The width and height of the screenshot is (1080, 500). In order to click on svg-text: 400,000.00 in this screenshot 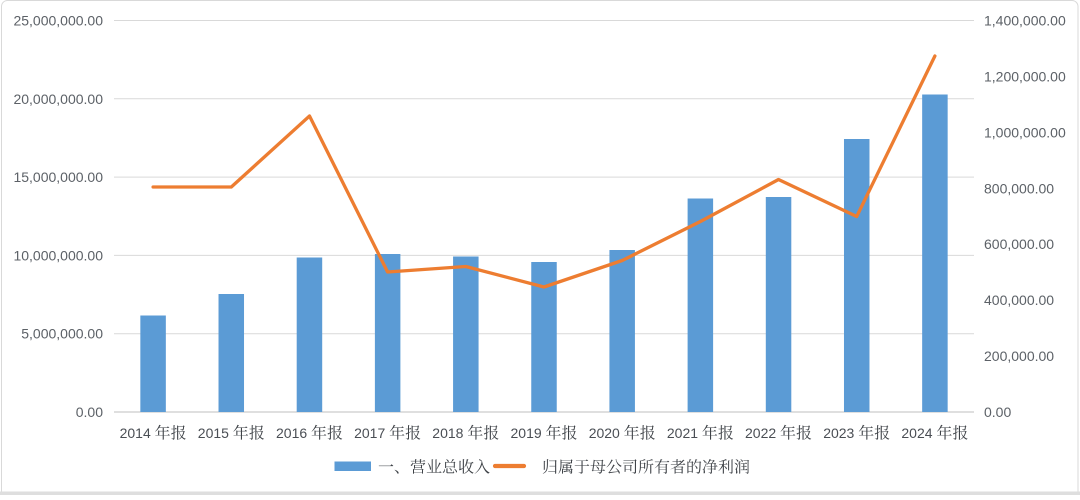, I will do `click(1019, 300)`.